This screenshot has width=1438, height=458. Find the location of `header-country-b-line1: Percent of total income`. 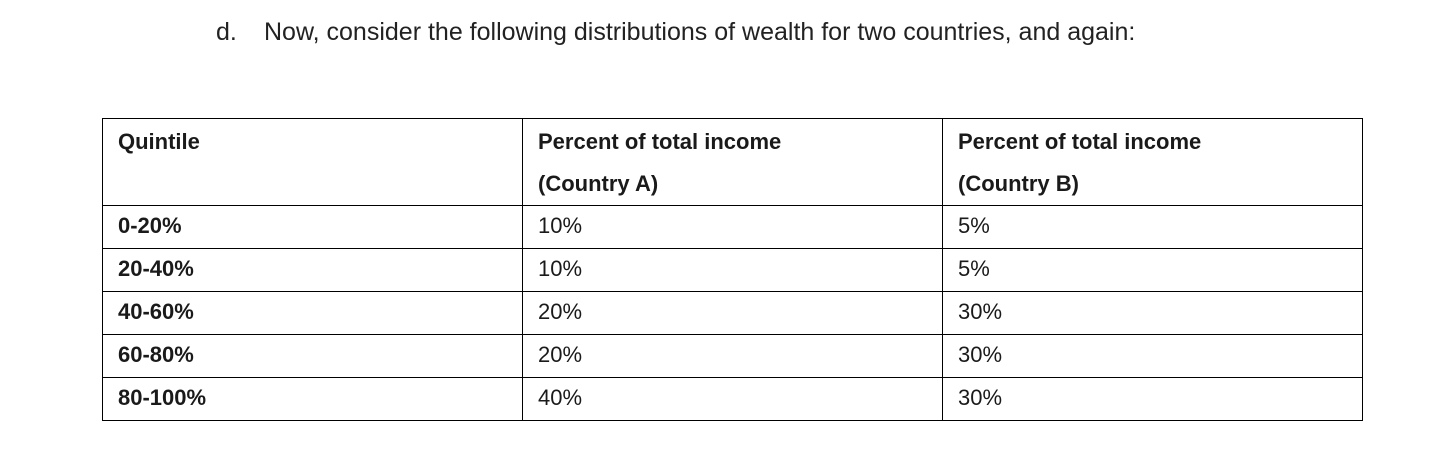

header-country-b-line1: Percent of total income is located at coordinates (1080, 141).